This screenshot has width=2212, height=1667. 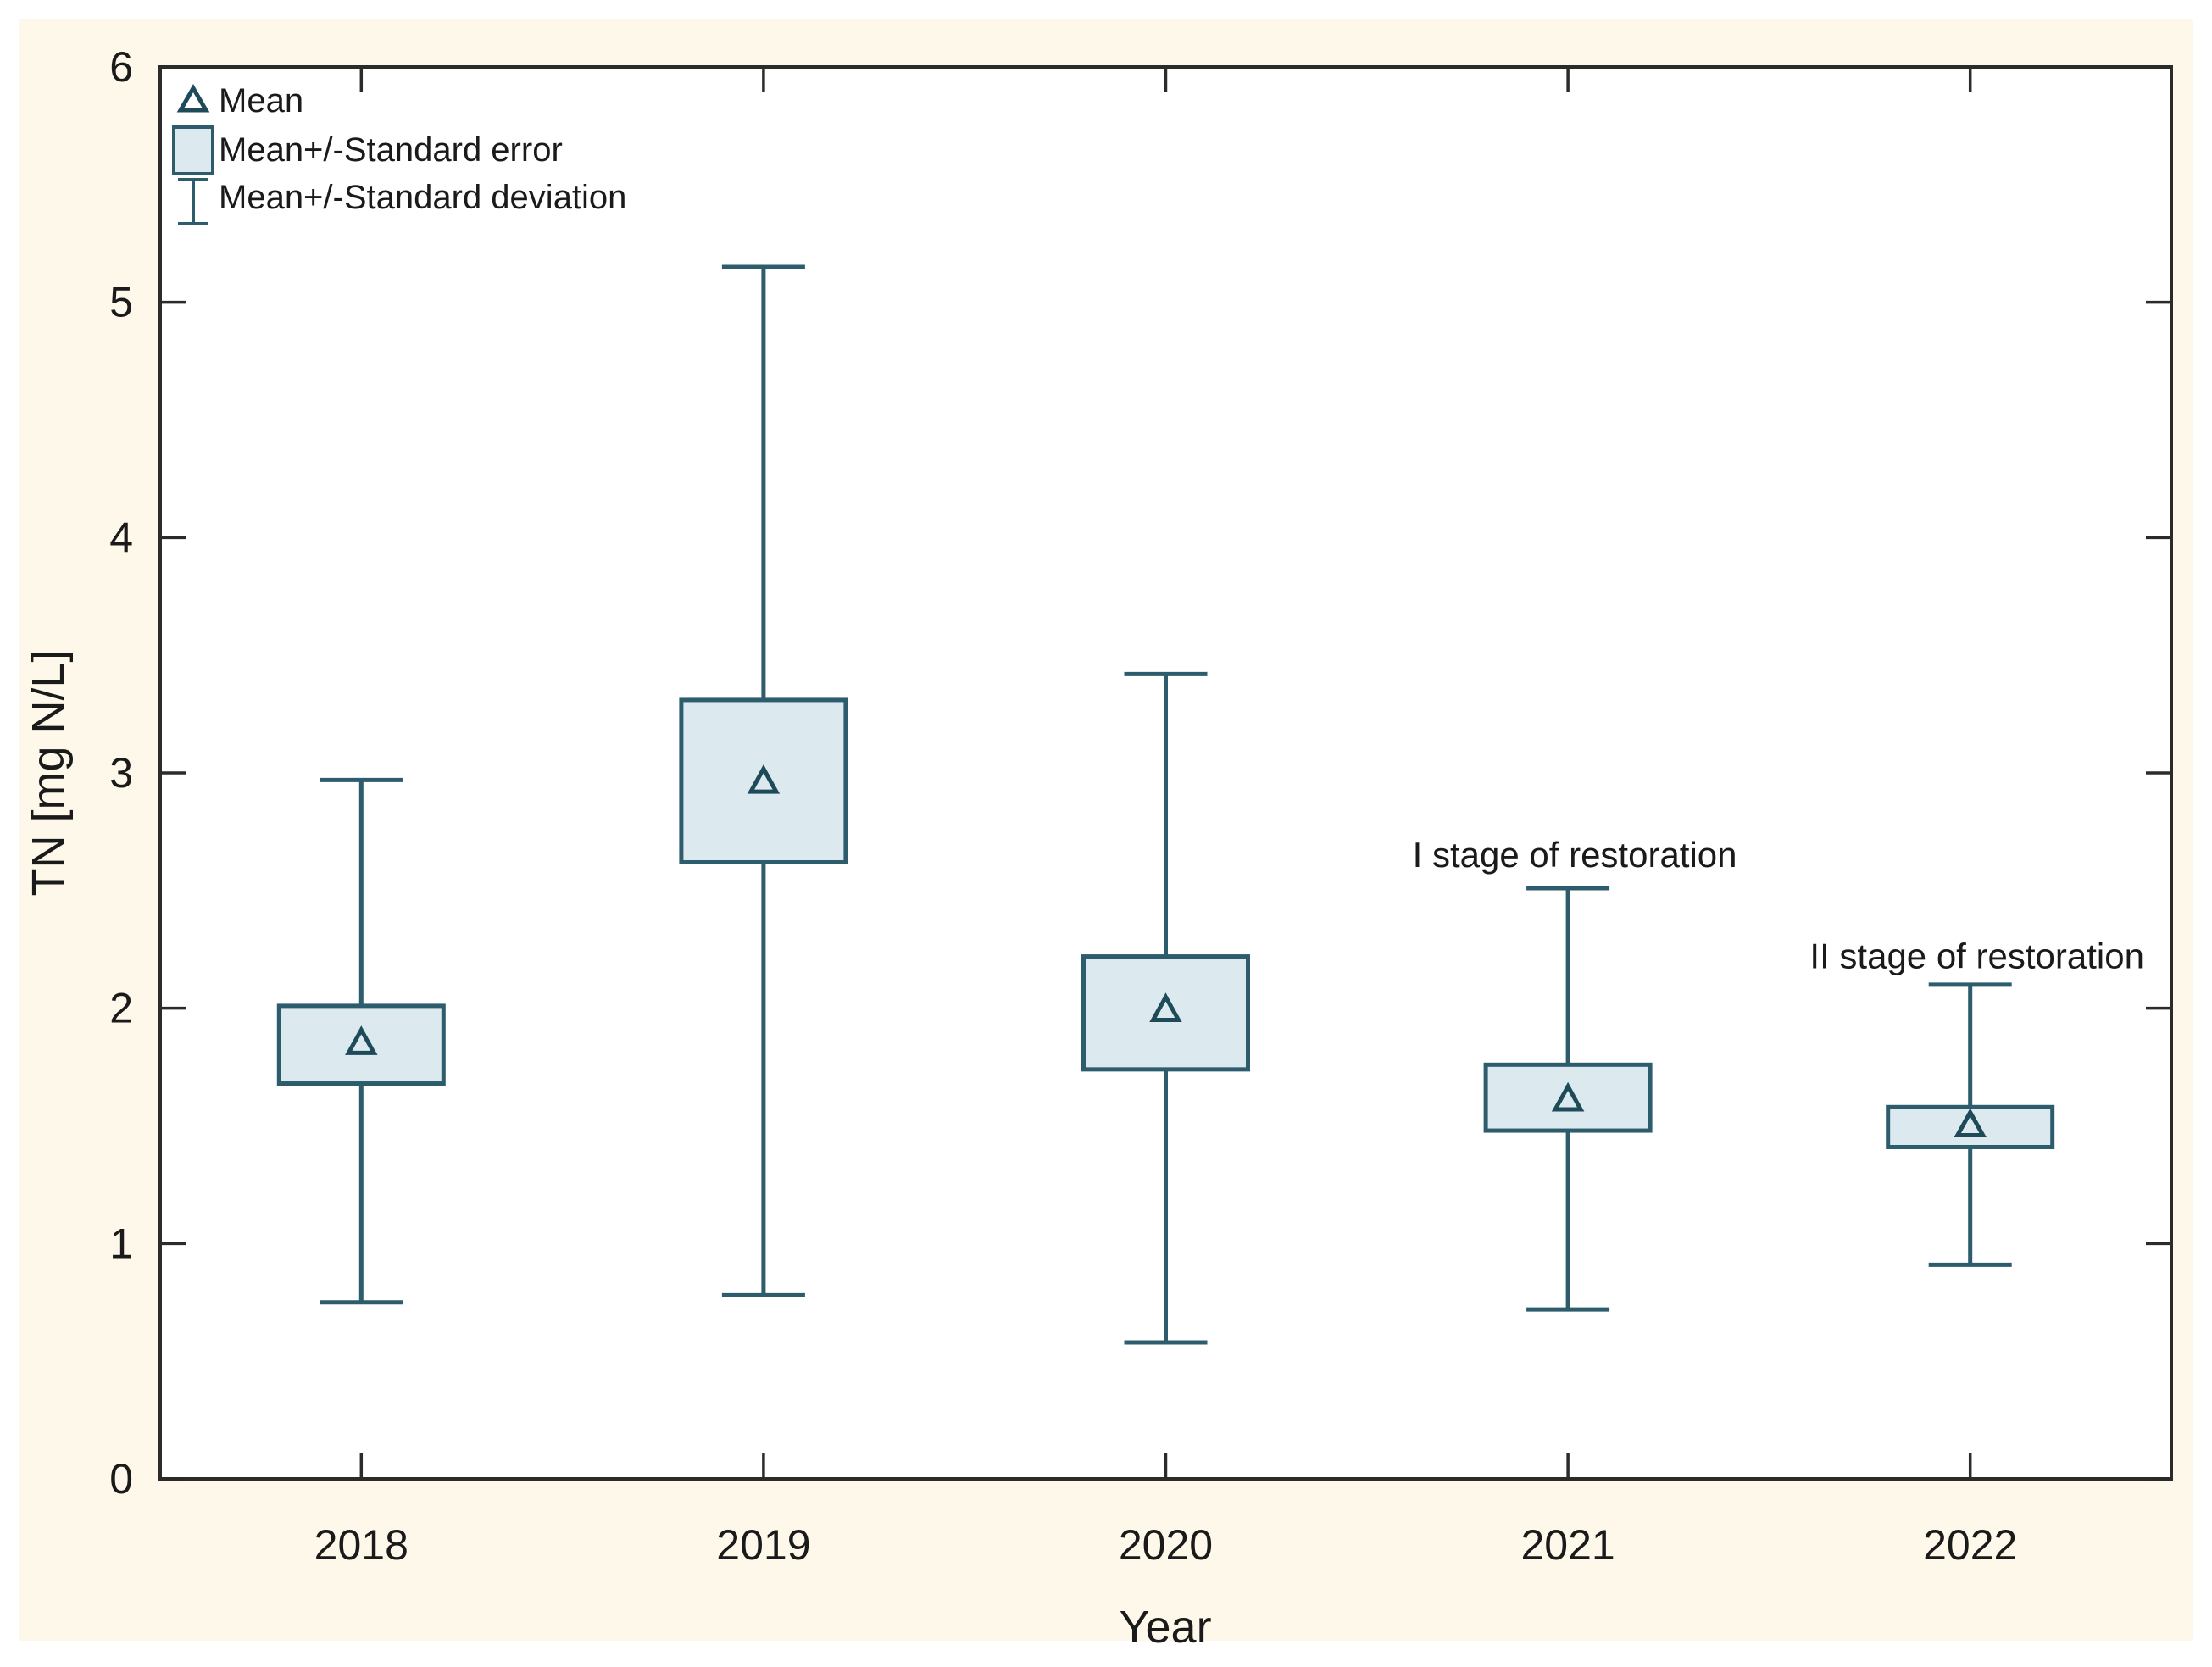 I want to click on x-tick-label: 2018, so click(x=361, y=1545).